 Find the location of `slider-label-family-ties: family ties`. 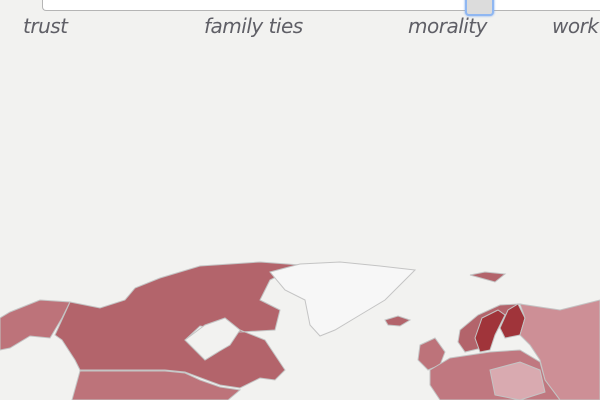

slider-label-family-ties: family ties is located at coordinates (253, 26).